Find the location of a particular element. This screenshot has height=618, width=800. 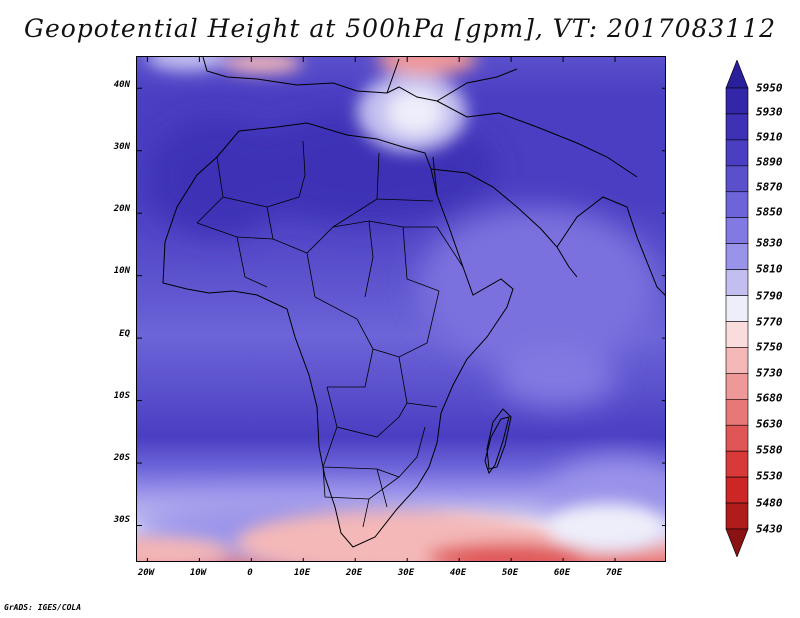

colorbar-label-5890: 5890 is located at coordinates (769, 162).